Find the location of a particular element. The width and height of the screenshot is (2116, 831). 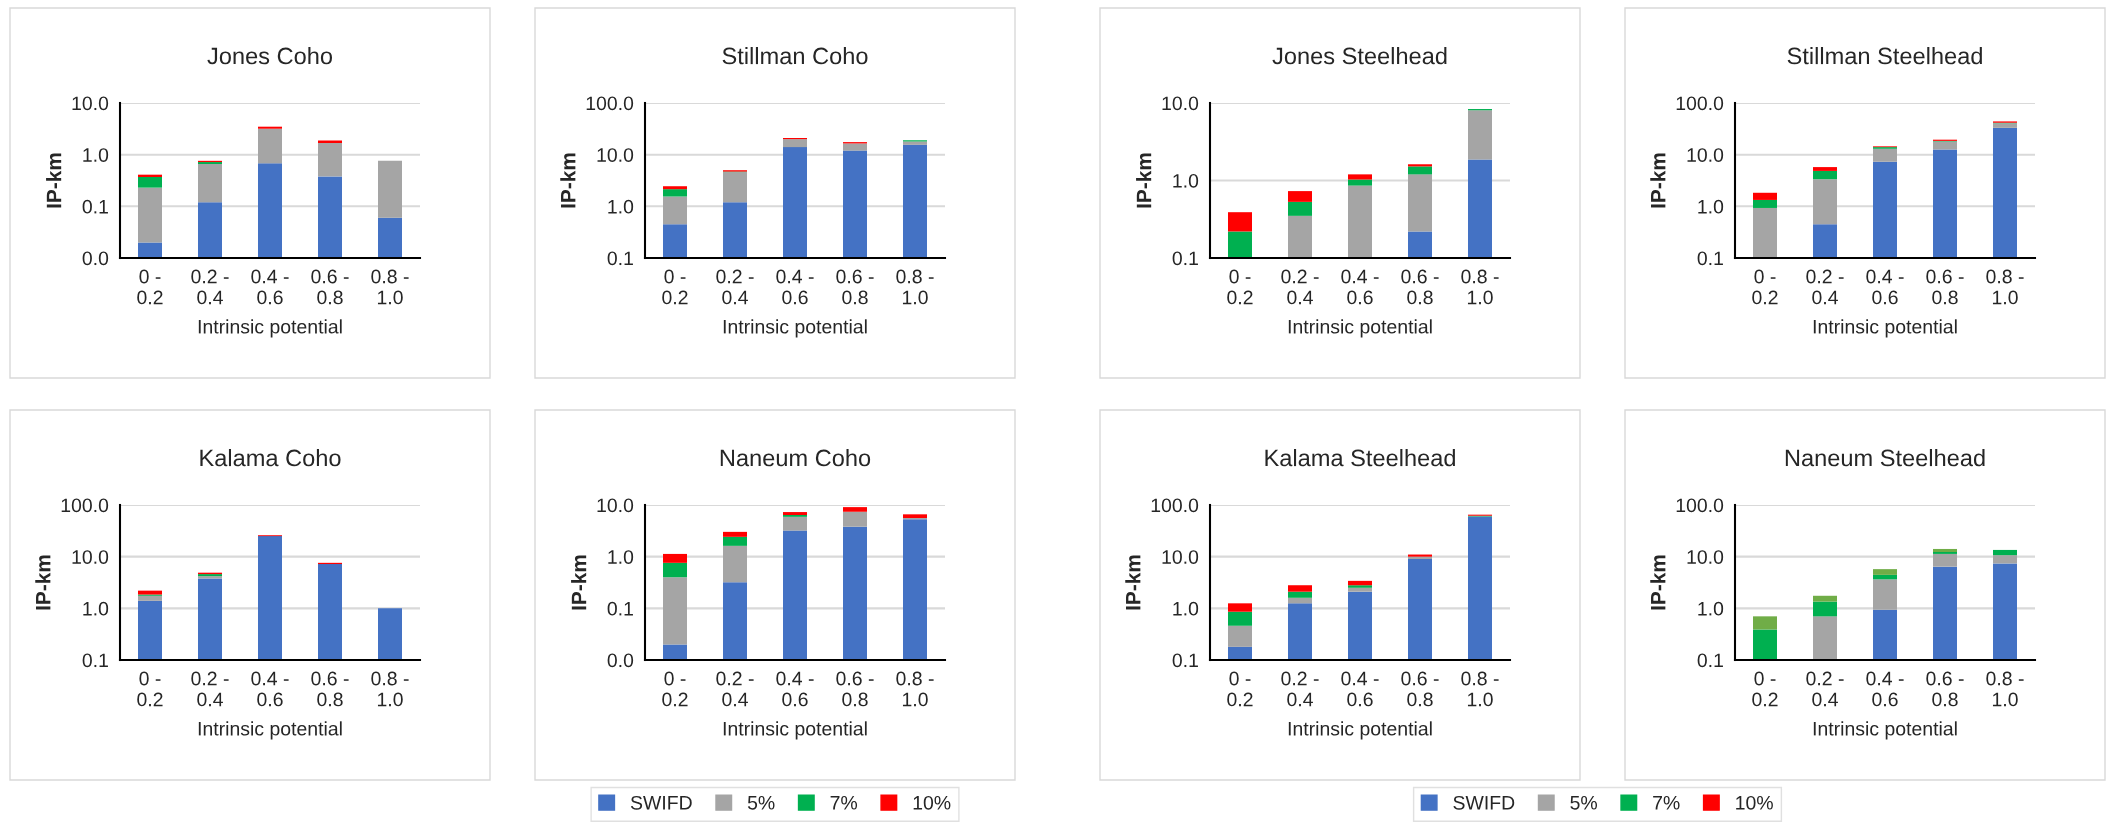

chart-title: Stillman Coho is located at coordinates (795, 56).